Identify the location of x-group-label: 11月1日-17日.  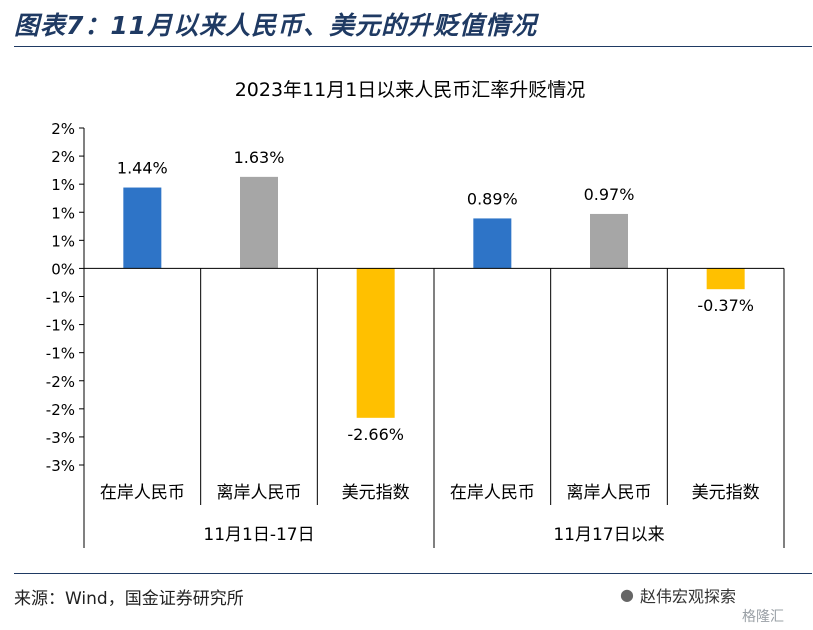
(258, 535).